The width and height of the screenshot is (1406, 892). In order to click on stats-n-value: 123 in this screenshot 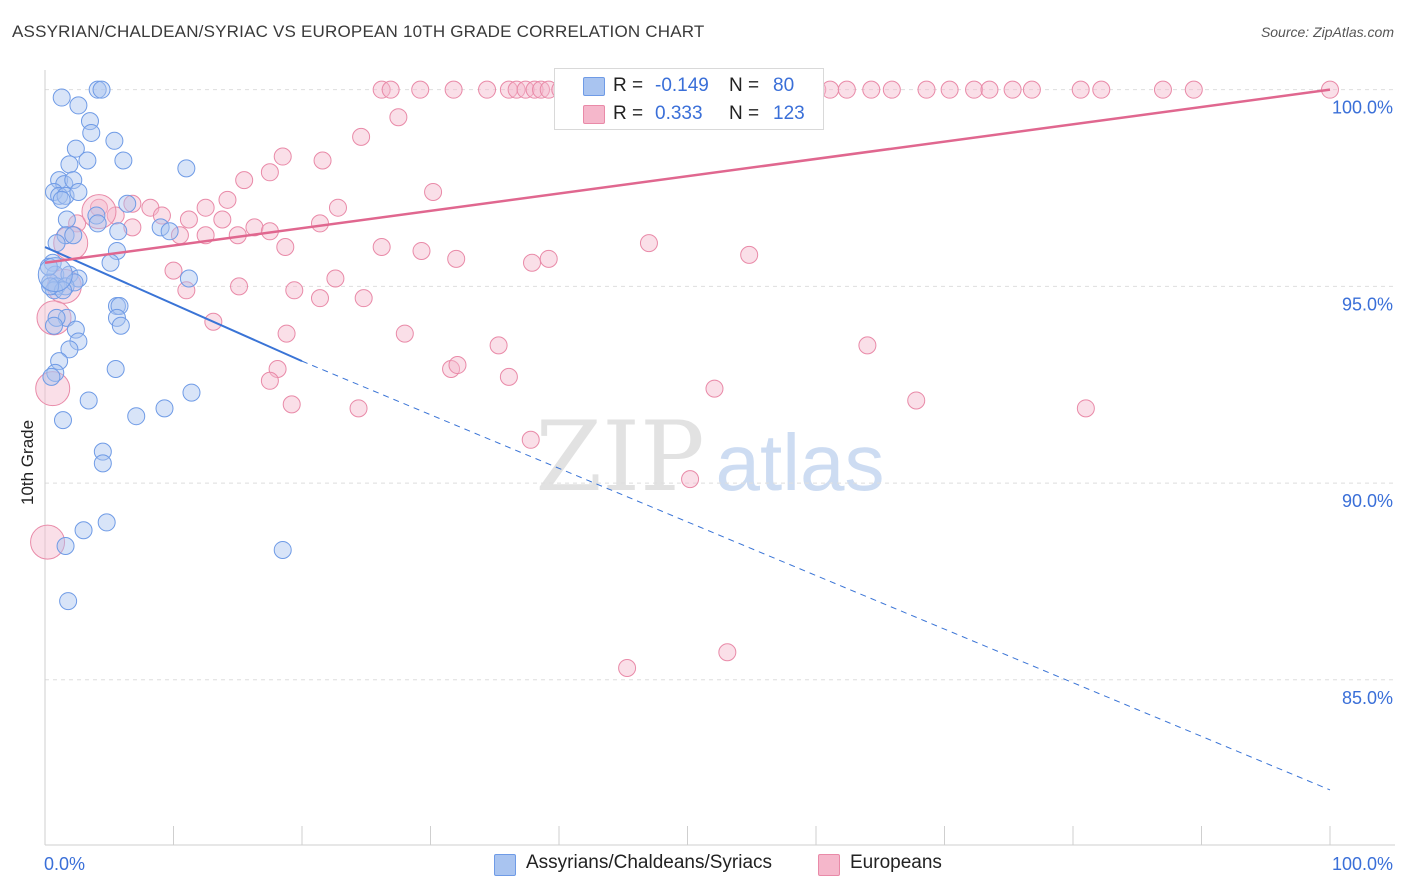, I will do `click(789, 113)`.